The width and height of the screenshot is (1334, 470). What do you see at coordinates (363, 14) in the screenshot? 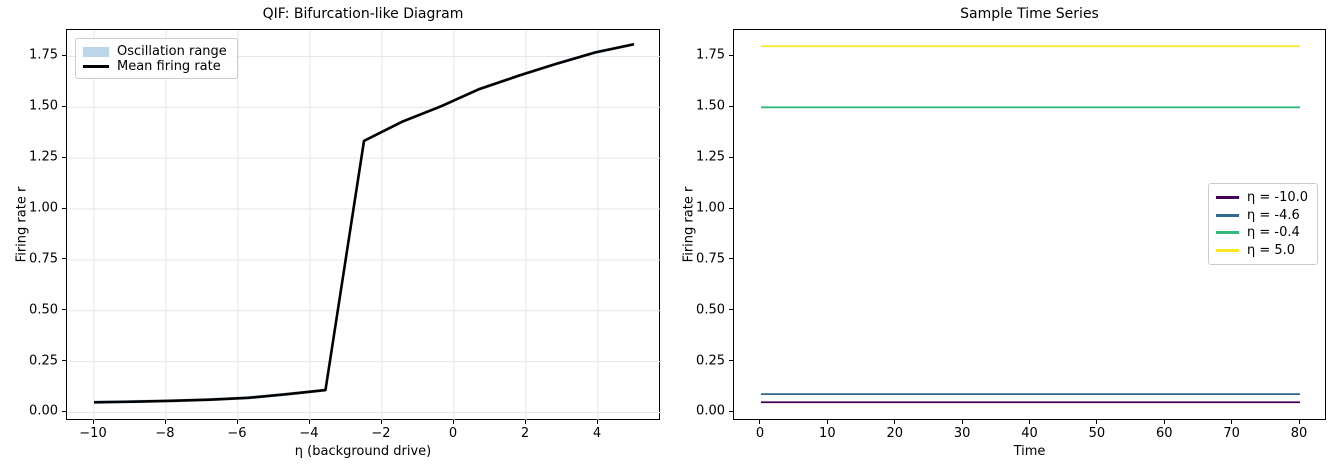
I see `left-plot-title: QIF: Bifurcation-like Diagram` at bounding box center [363, 14].